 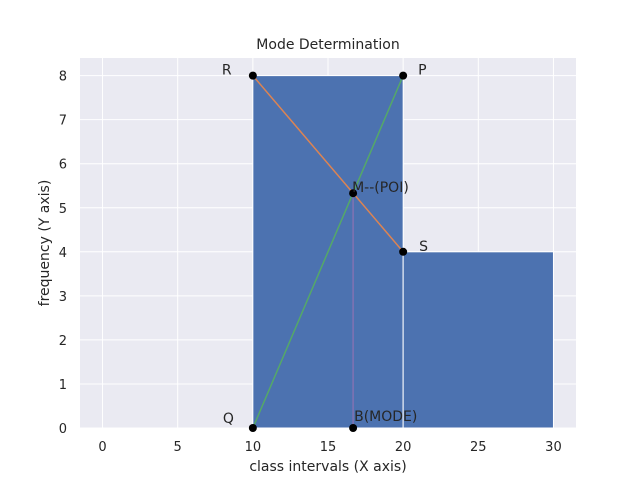 I want to click on chart-title: Mode Determination, so click(x=327, y=45).